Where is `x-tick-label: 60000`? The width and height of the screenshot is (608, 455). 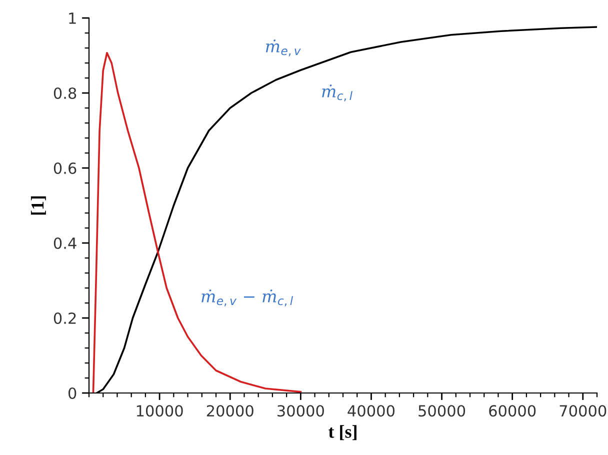
x-tick-label: 60000 is located at coordinates (512, 411).